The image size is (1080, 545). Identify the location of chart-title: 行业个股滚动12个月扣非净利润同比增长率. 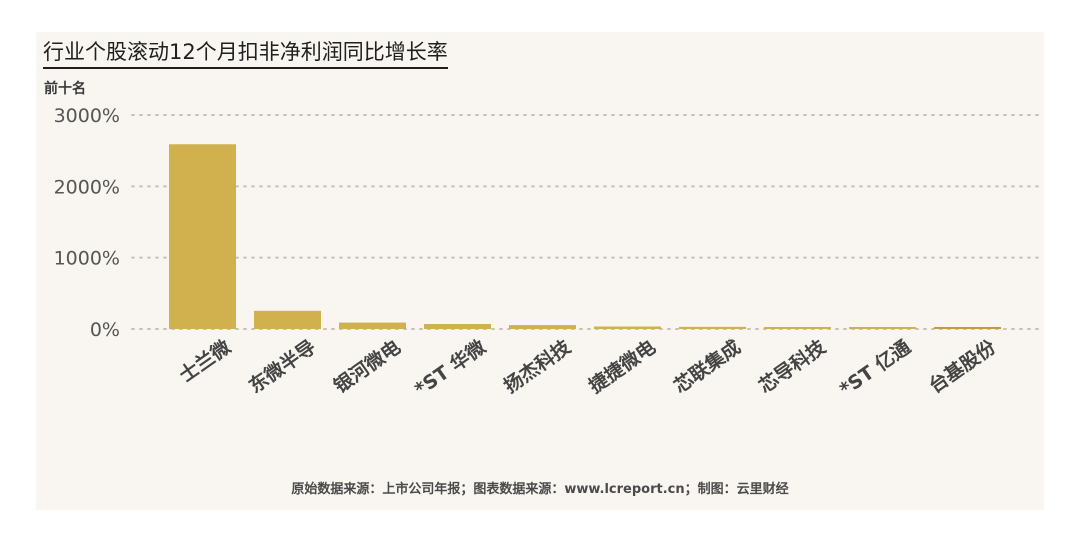
(245, 53).